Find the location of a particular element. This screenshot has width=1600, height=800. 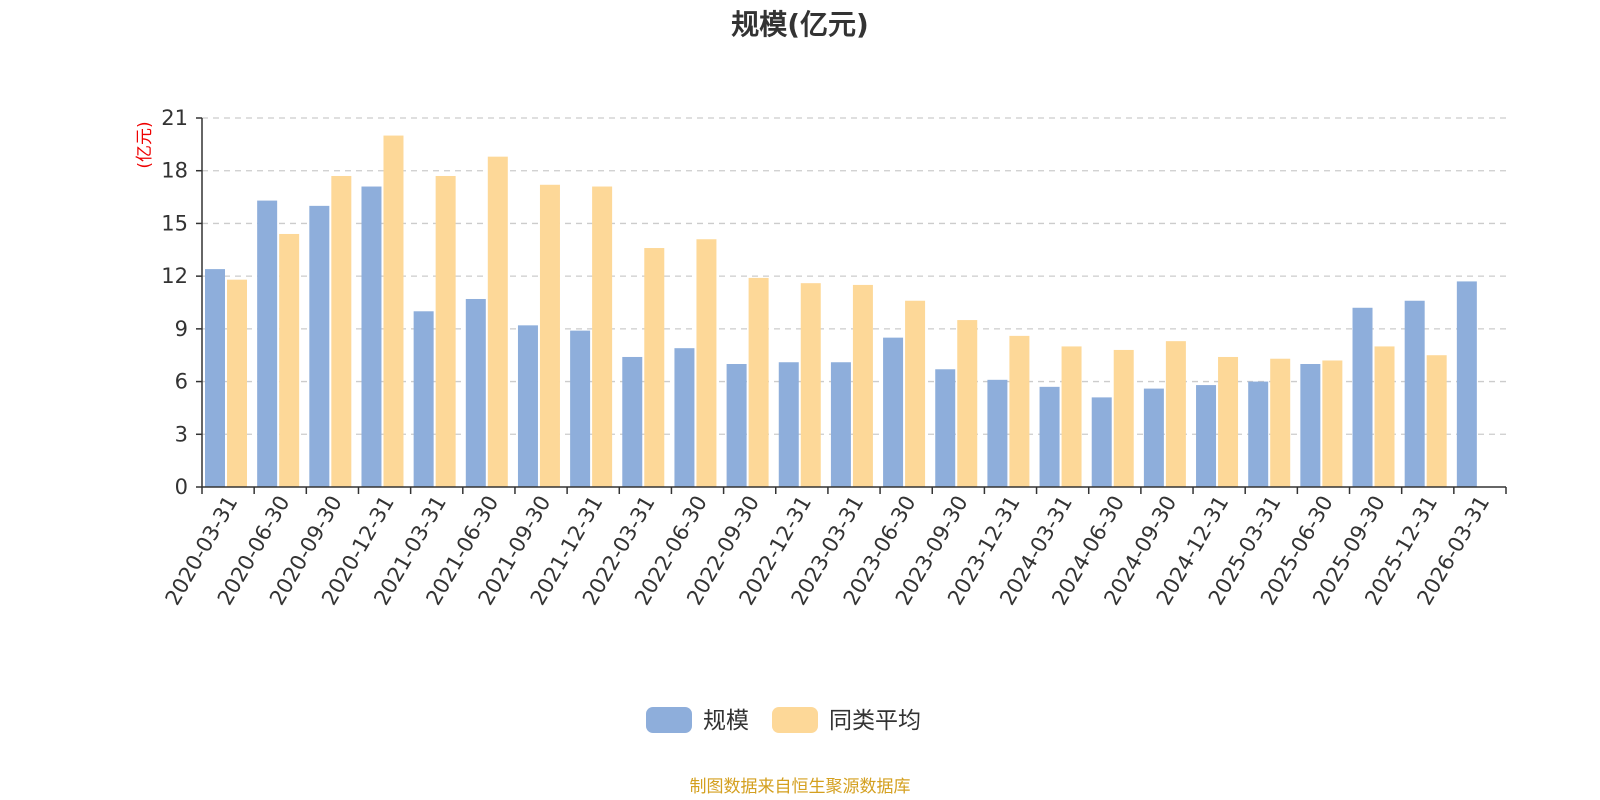

y-tick-label: 15 is located at coordinates (174, 223).